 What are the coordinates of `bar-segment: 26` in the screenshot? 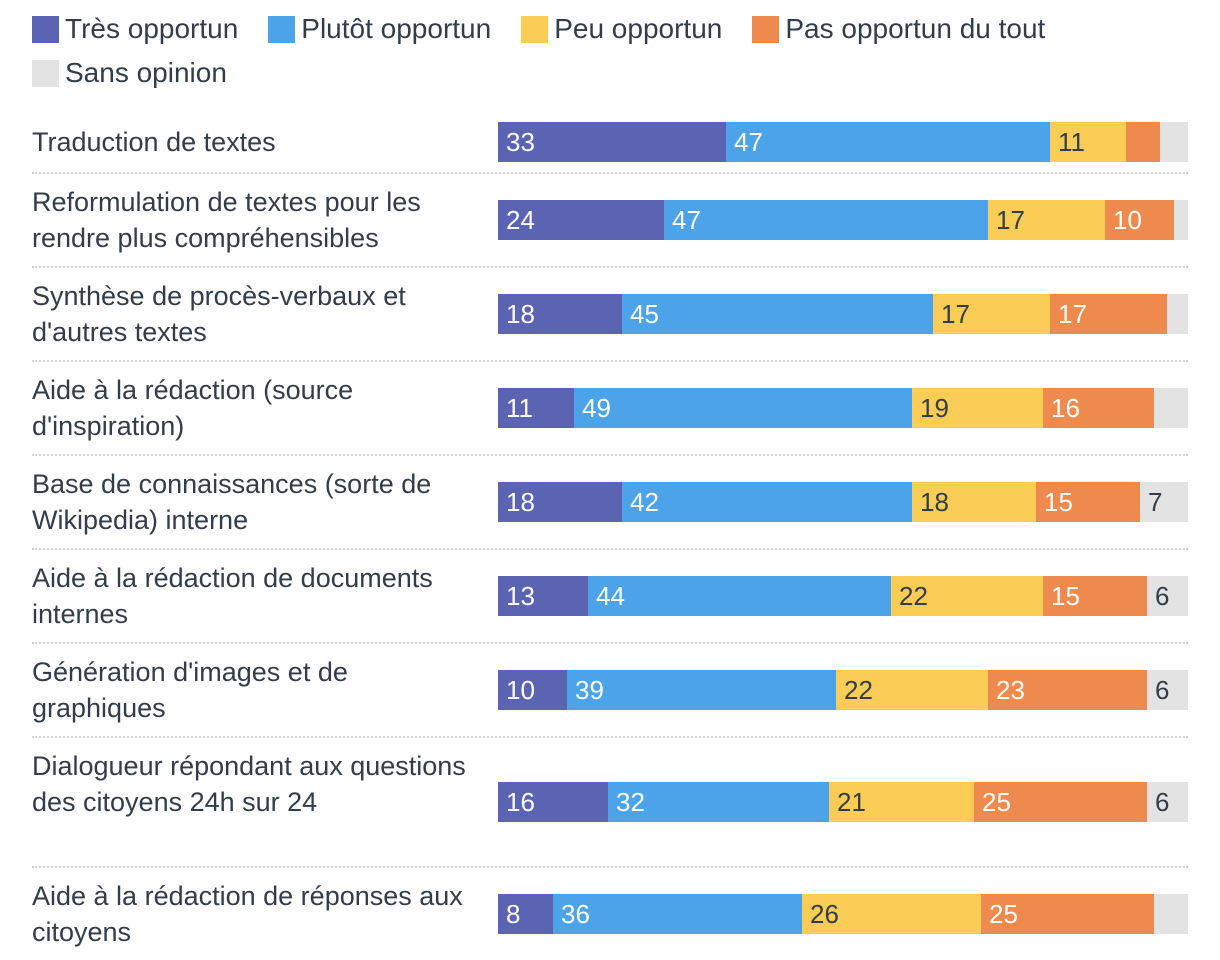 It's located at (891, 914).